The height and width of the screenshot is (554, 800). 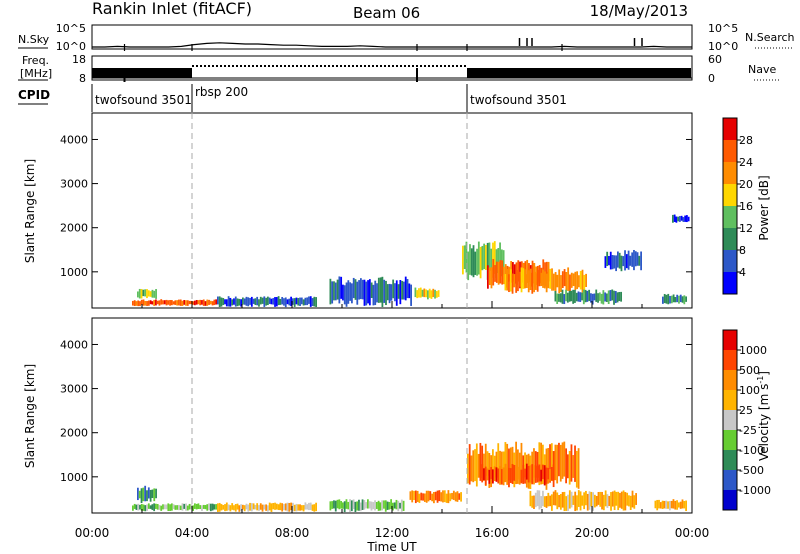 What do you see at coordinates (172, 9) in the screenshot?
I see `station-title: Rankin Inlet (fitACF)` at bounding box center [172, 9].